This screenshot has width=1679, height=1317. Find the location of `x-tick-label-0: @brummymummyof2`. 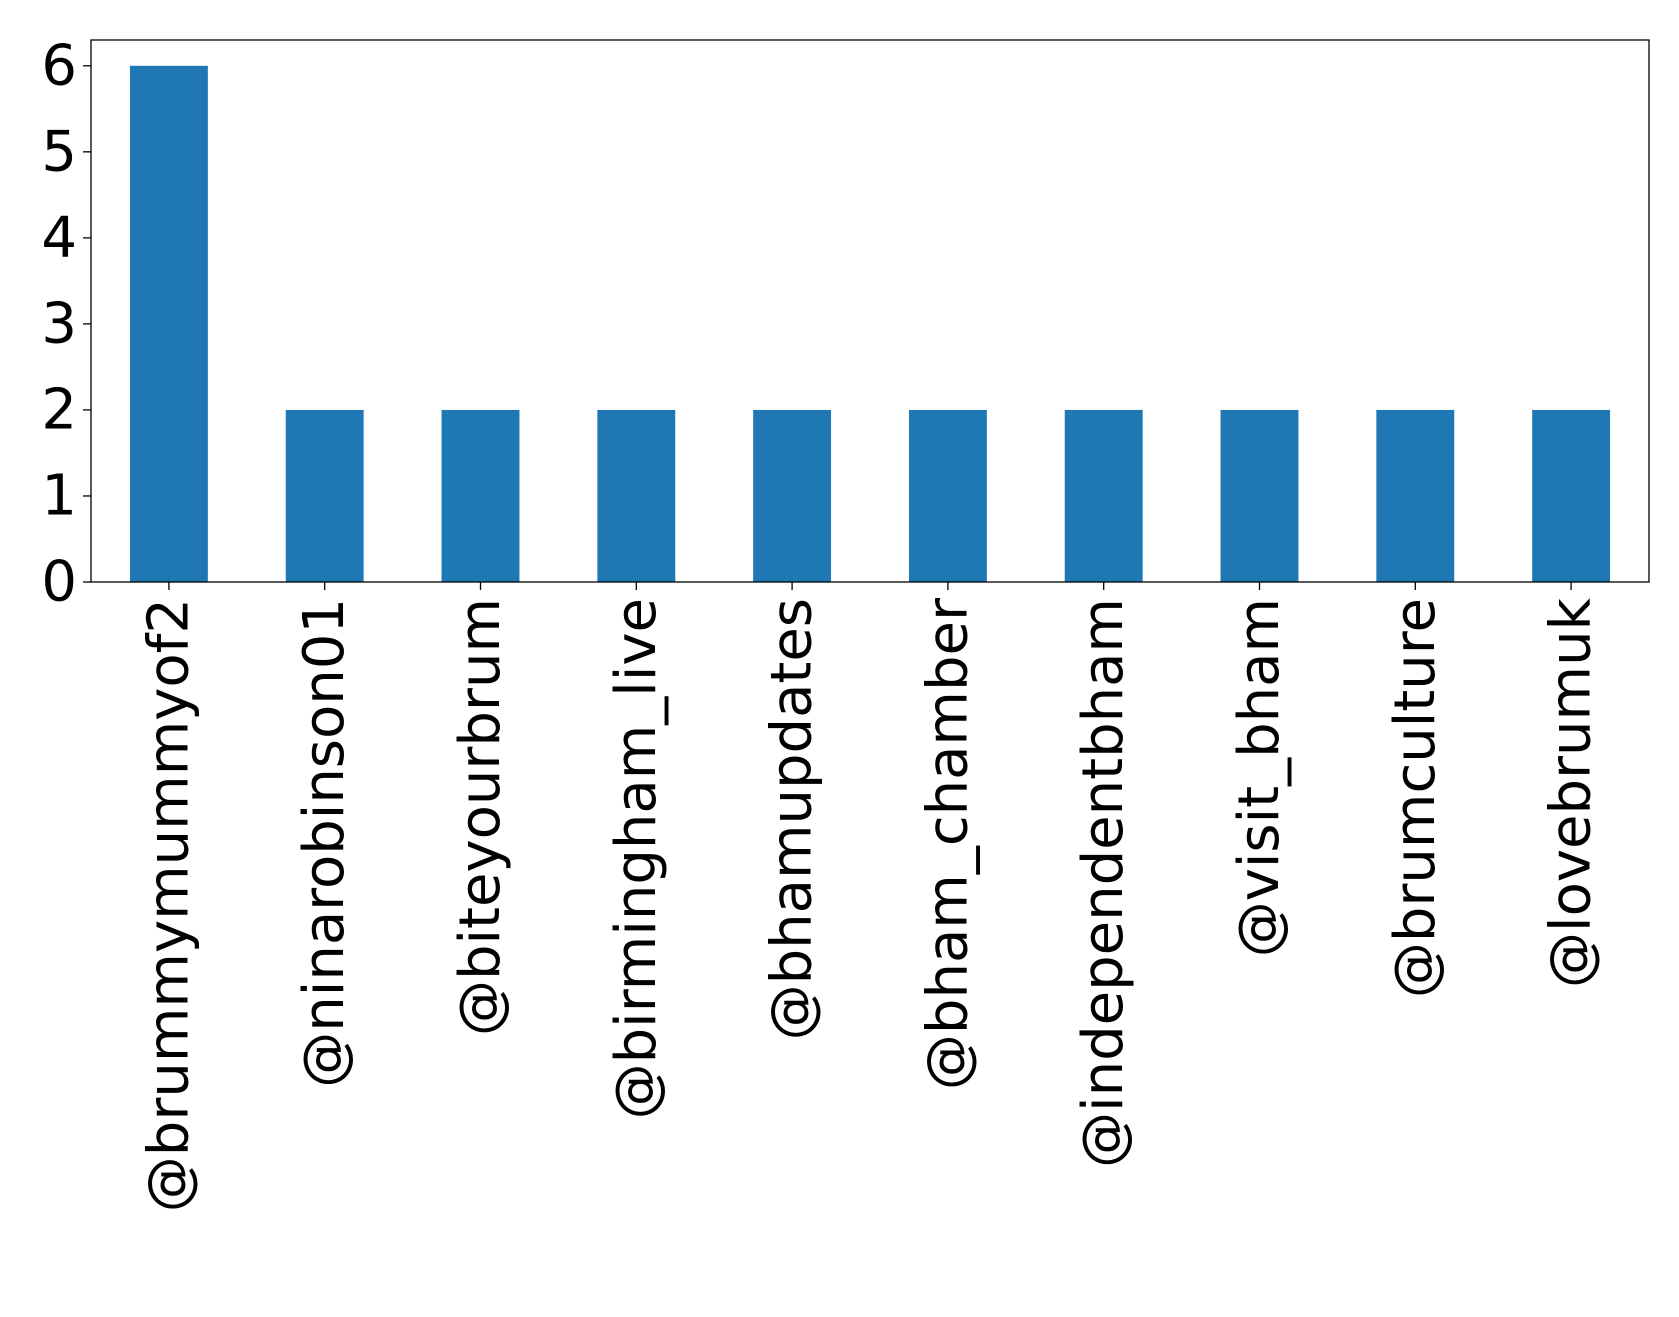

x-tick-label-0: @brummymummyof2 is located at coordinates (168, 905).